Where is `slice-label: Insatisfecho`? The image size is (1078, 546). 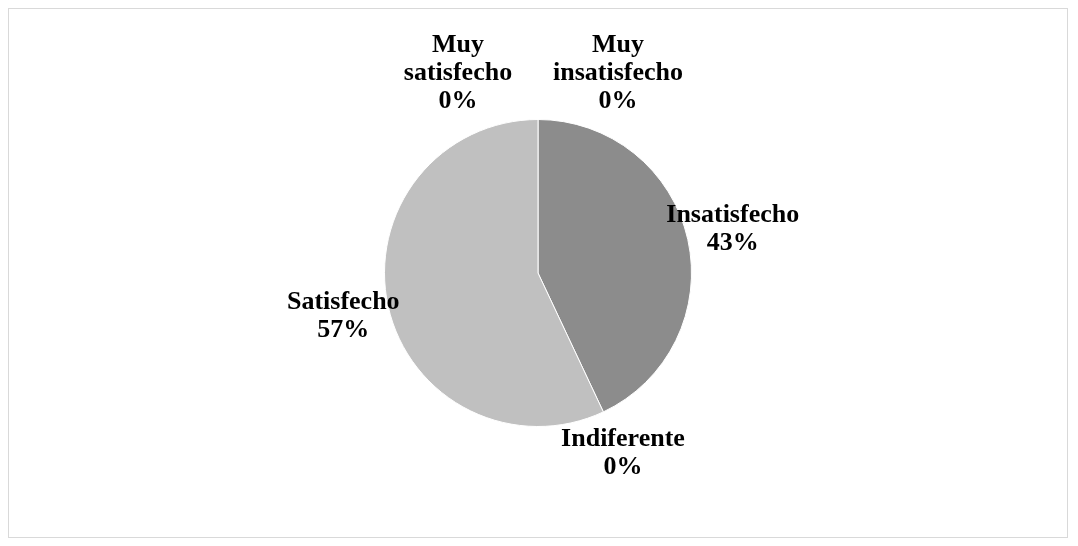 slice-label: Insatisfecho is located at coordinates (733, 214).